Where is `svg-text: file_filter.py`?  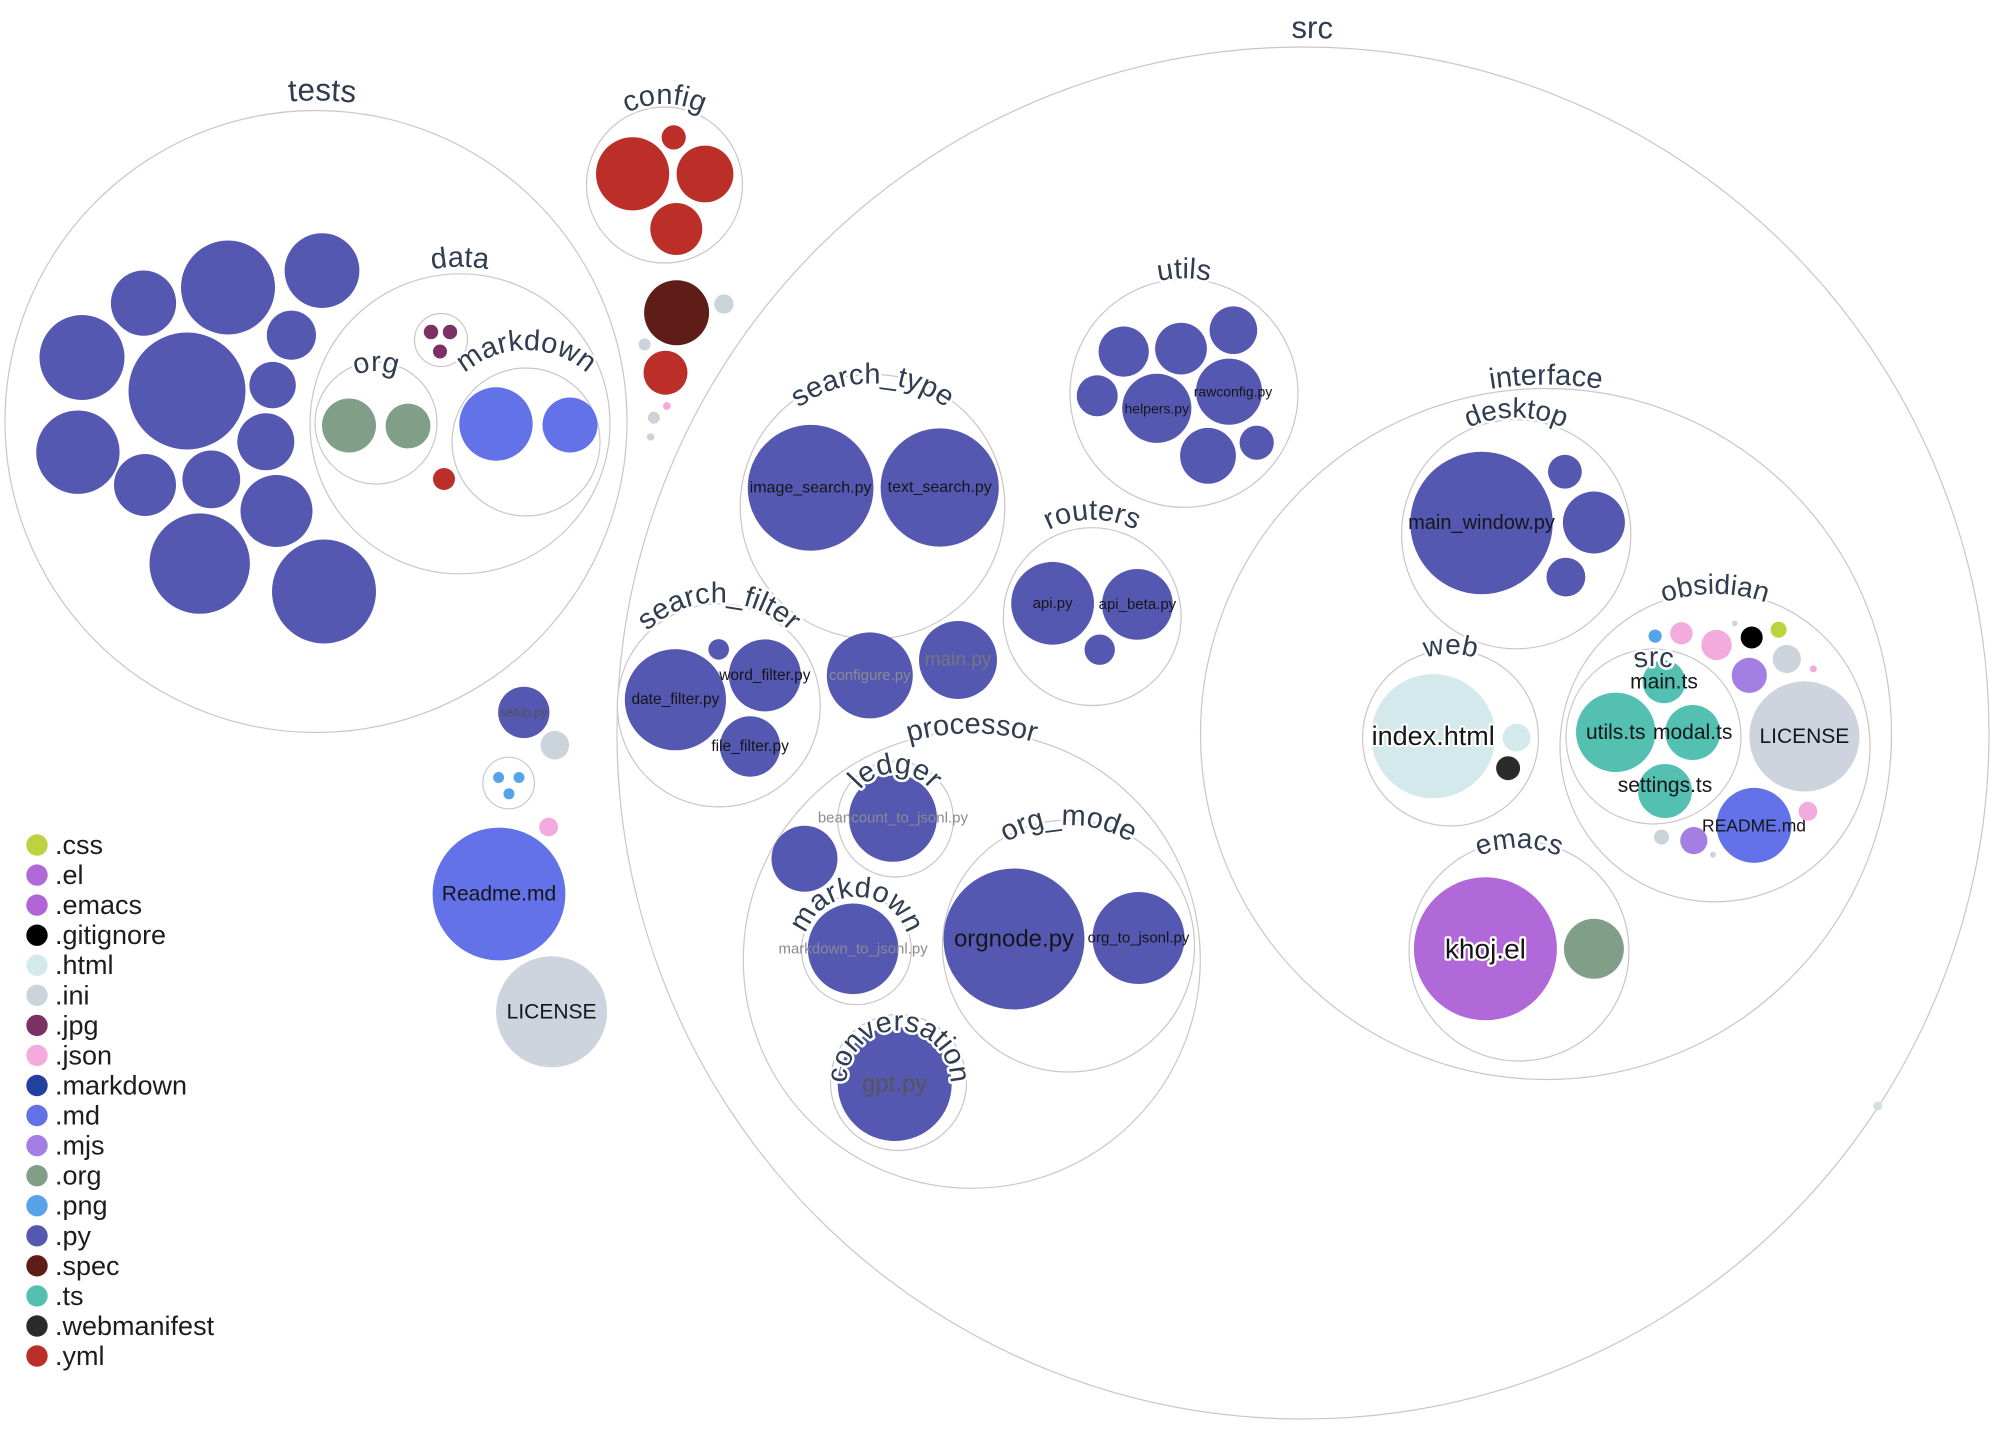 svg-text: file_filter.py is located at coordinates (750, 746).